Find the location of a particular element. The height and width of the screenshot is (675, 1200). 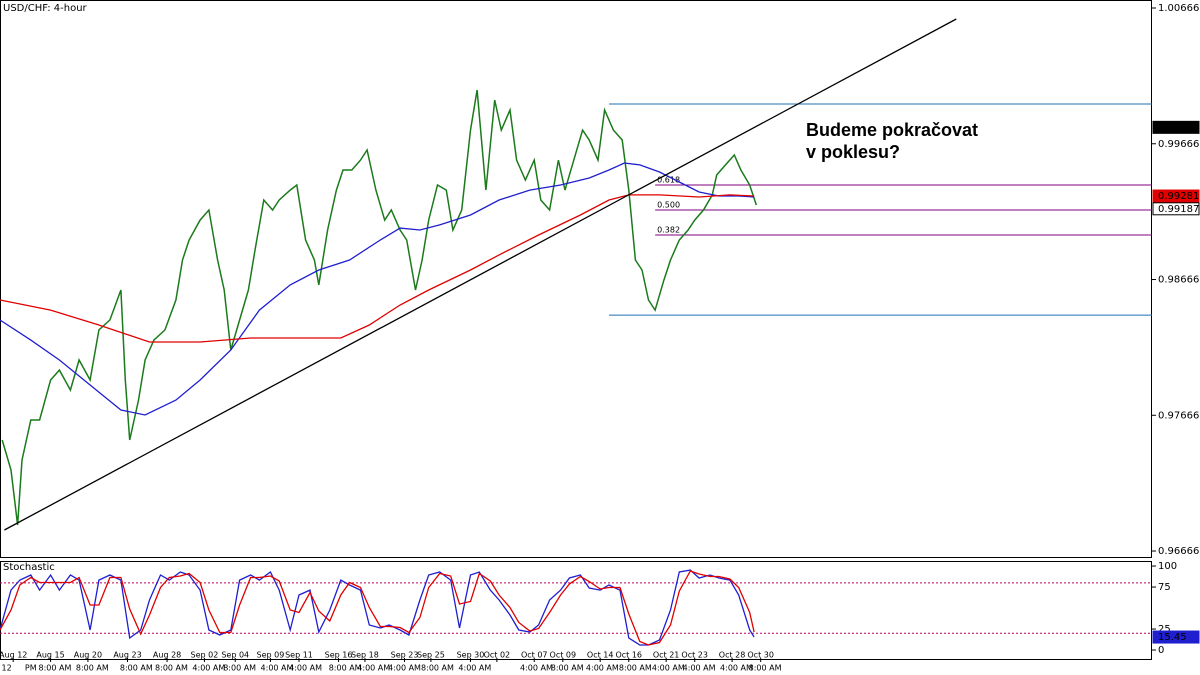

x-tick-label: Oct 30 is located at coordinates (760, 655).